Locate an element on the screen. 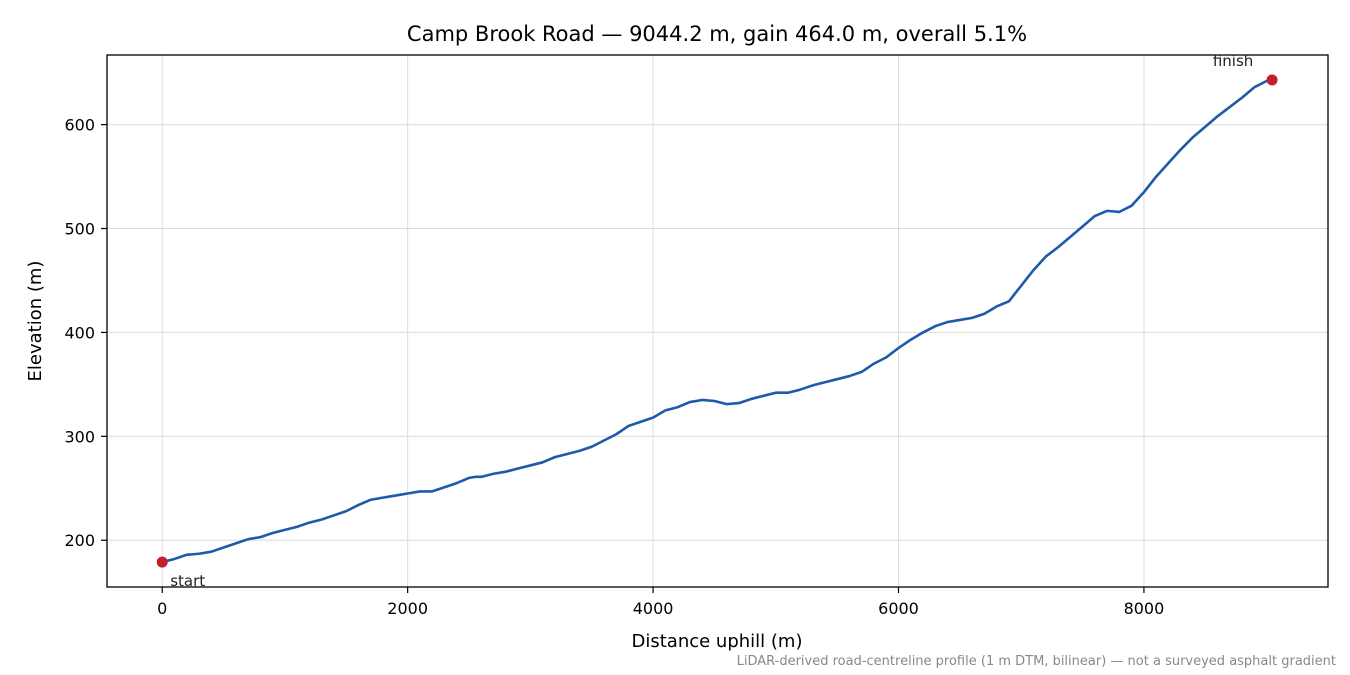  x-axis-label: Distance uphill (m) is located at coordinates (717, 641).